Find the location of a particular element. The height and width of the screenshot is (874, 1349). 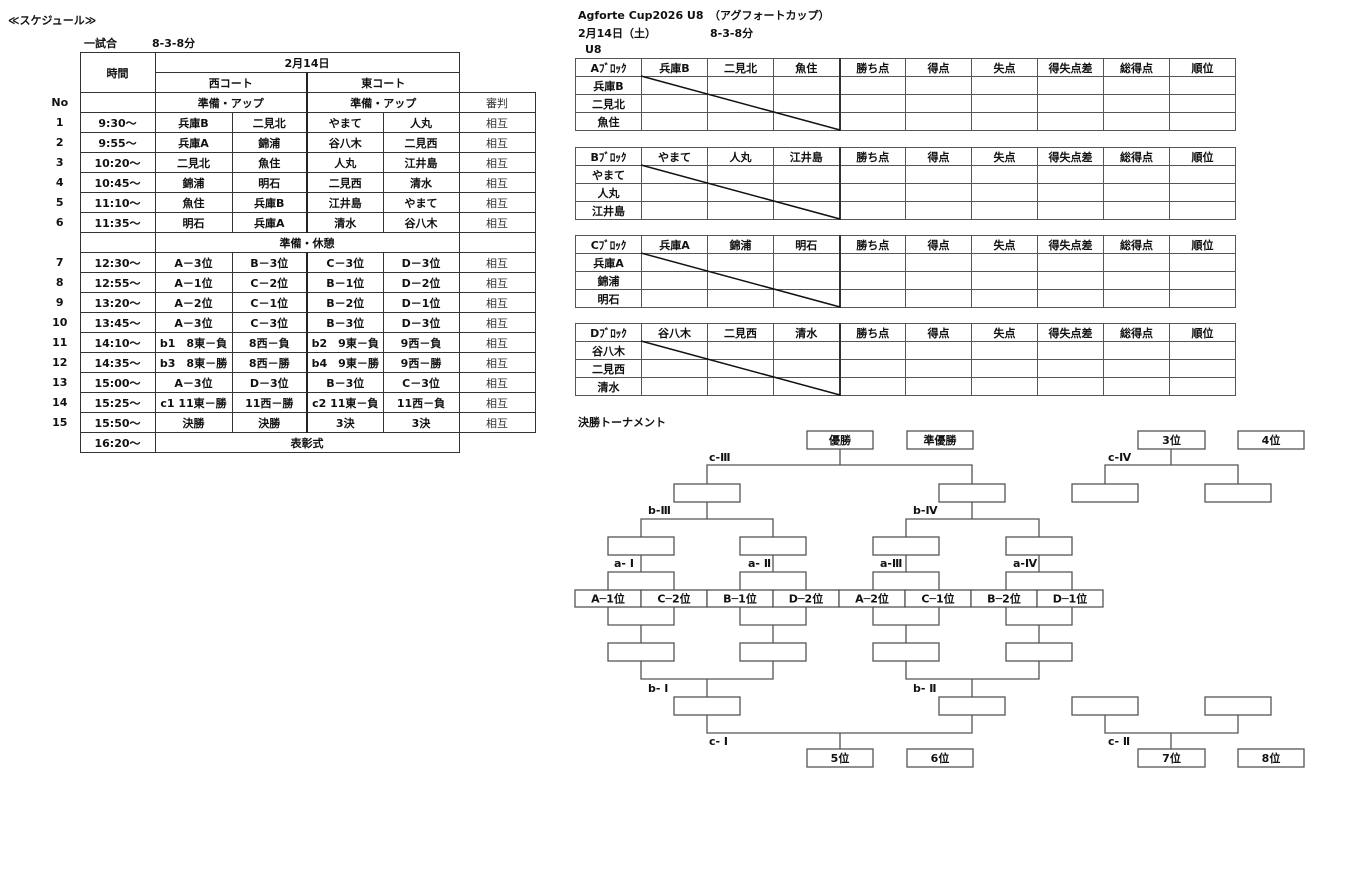

stat-header: 失点 is located at coordinates (1004, 156).